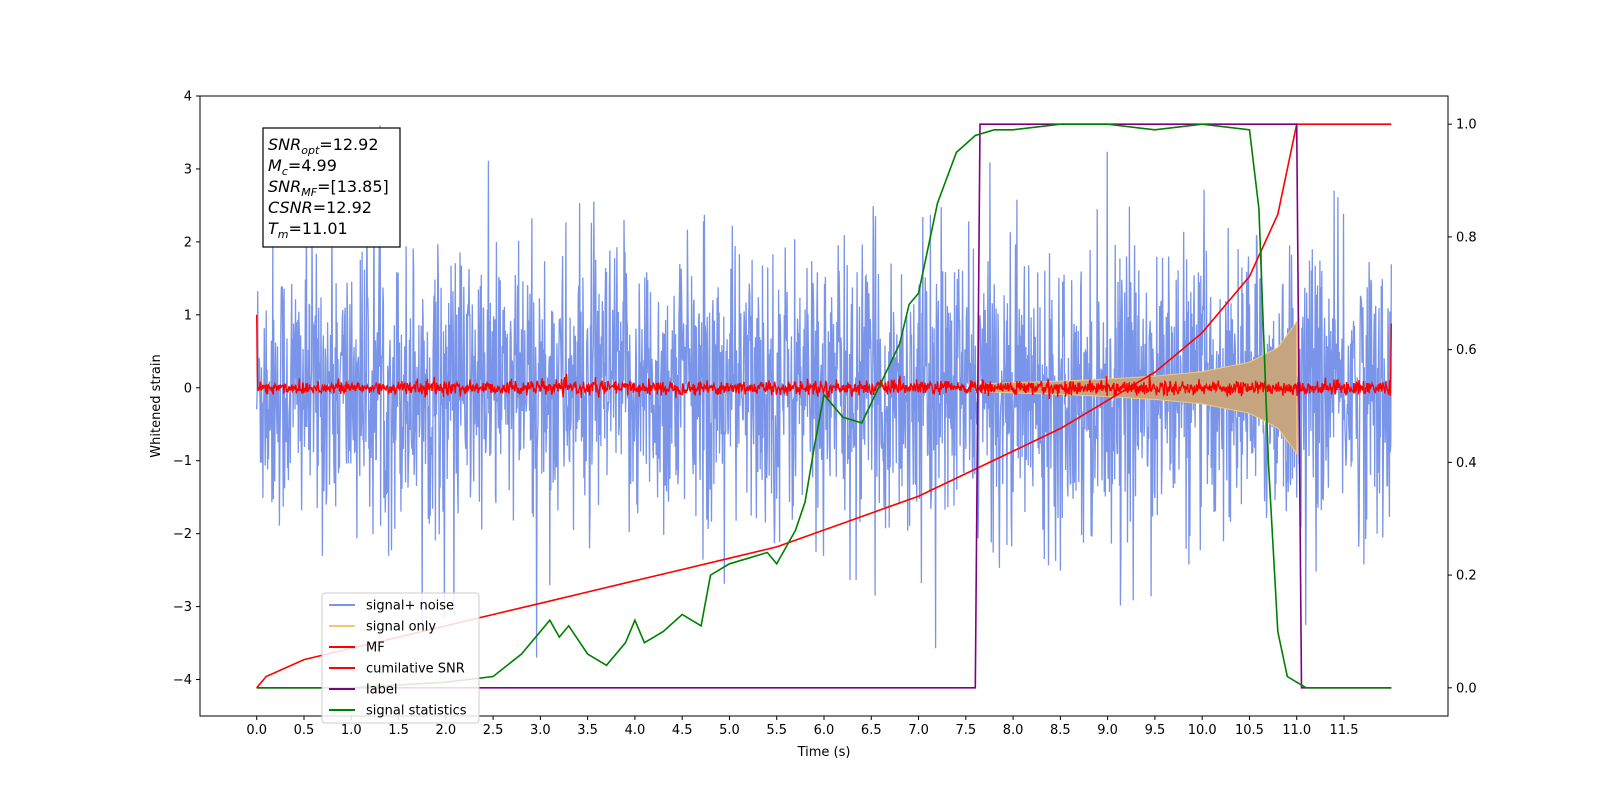  Describe the element at coordinates (182, 607) in the screenshot. I see `y-tick-label: −3` at that location.